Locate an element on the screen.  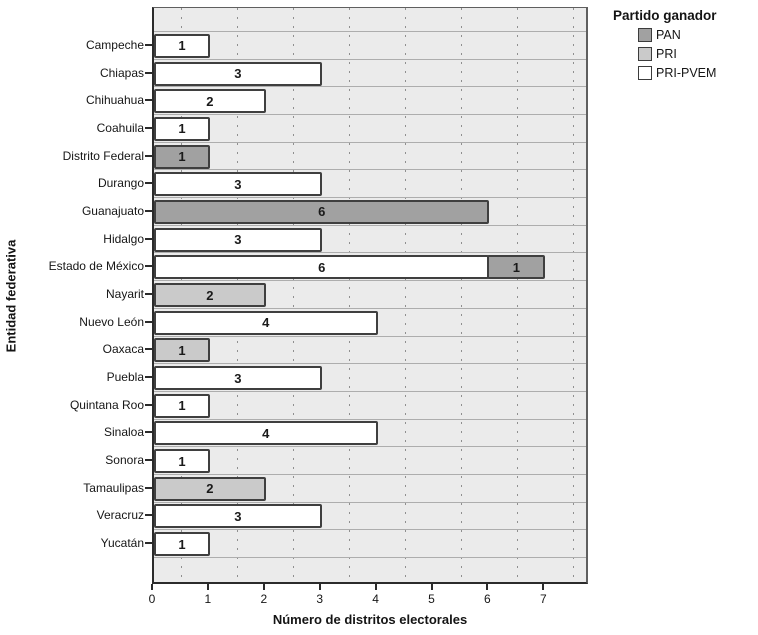
bar-segment-tamaulipas-pri: 2 is located at coordinates (210, 488).